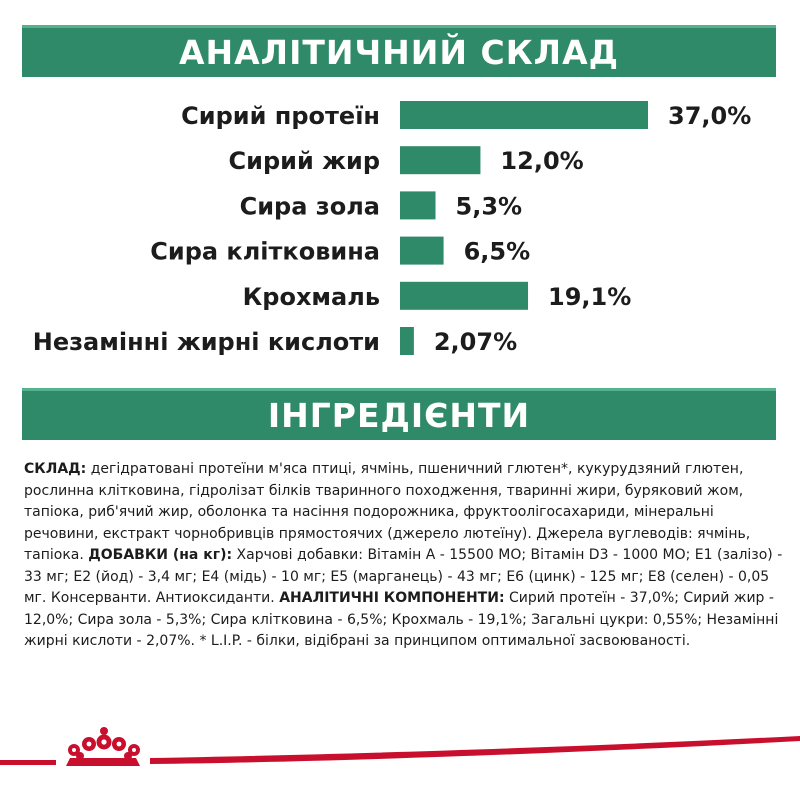  I want to click on category-label: Сира зола, so click(310, 206).